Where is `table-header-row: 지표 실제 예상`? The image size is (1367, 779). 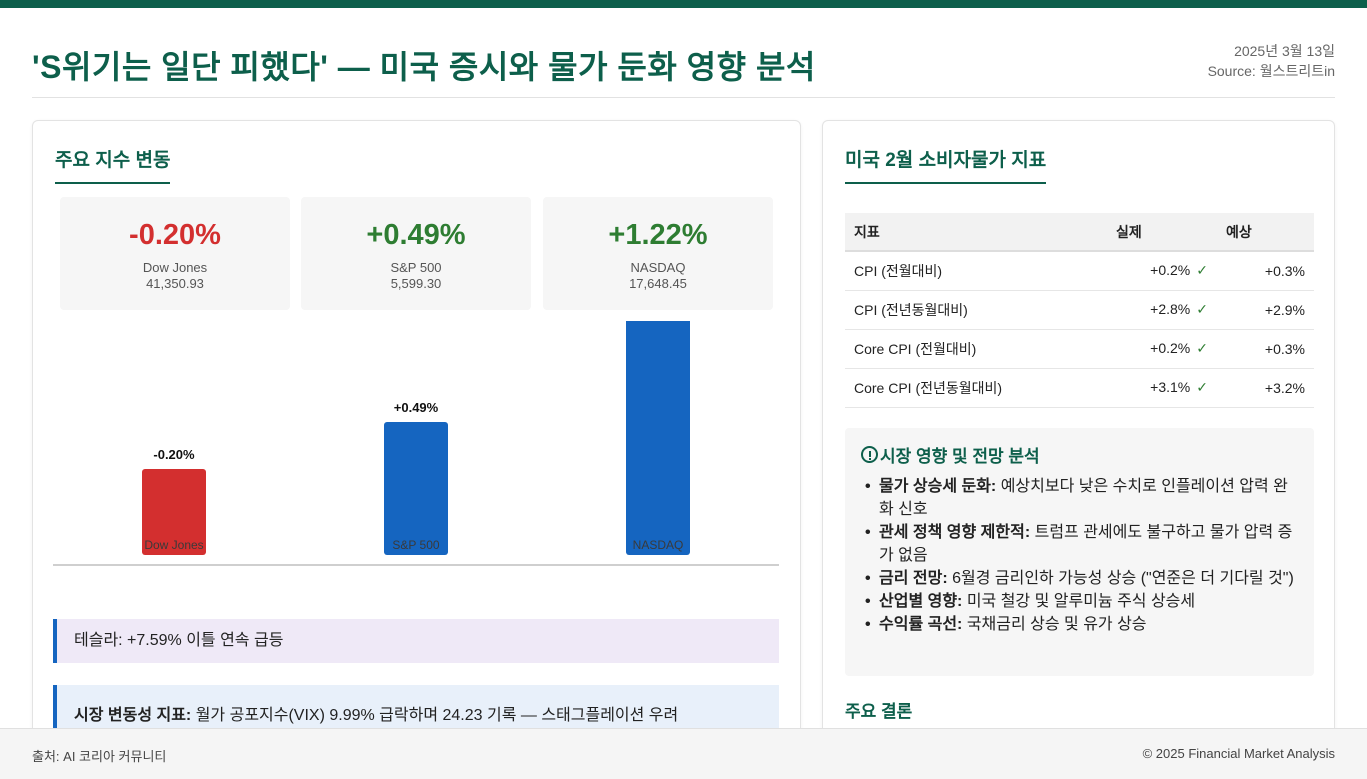
table-header-row: 지표 실제 예상 is located at coordinates (1079, 232).